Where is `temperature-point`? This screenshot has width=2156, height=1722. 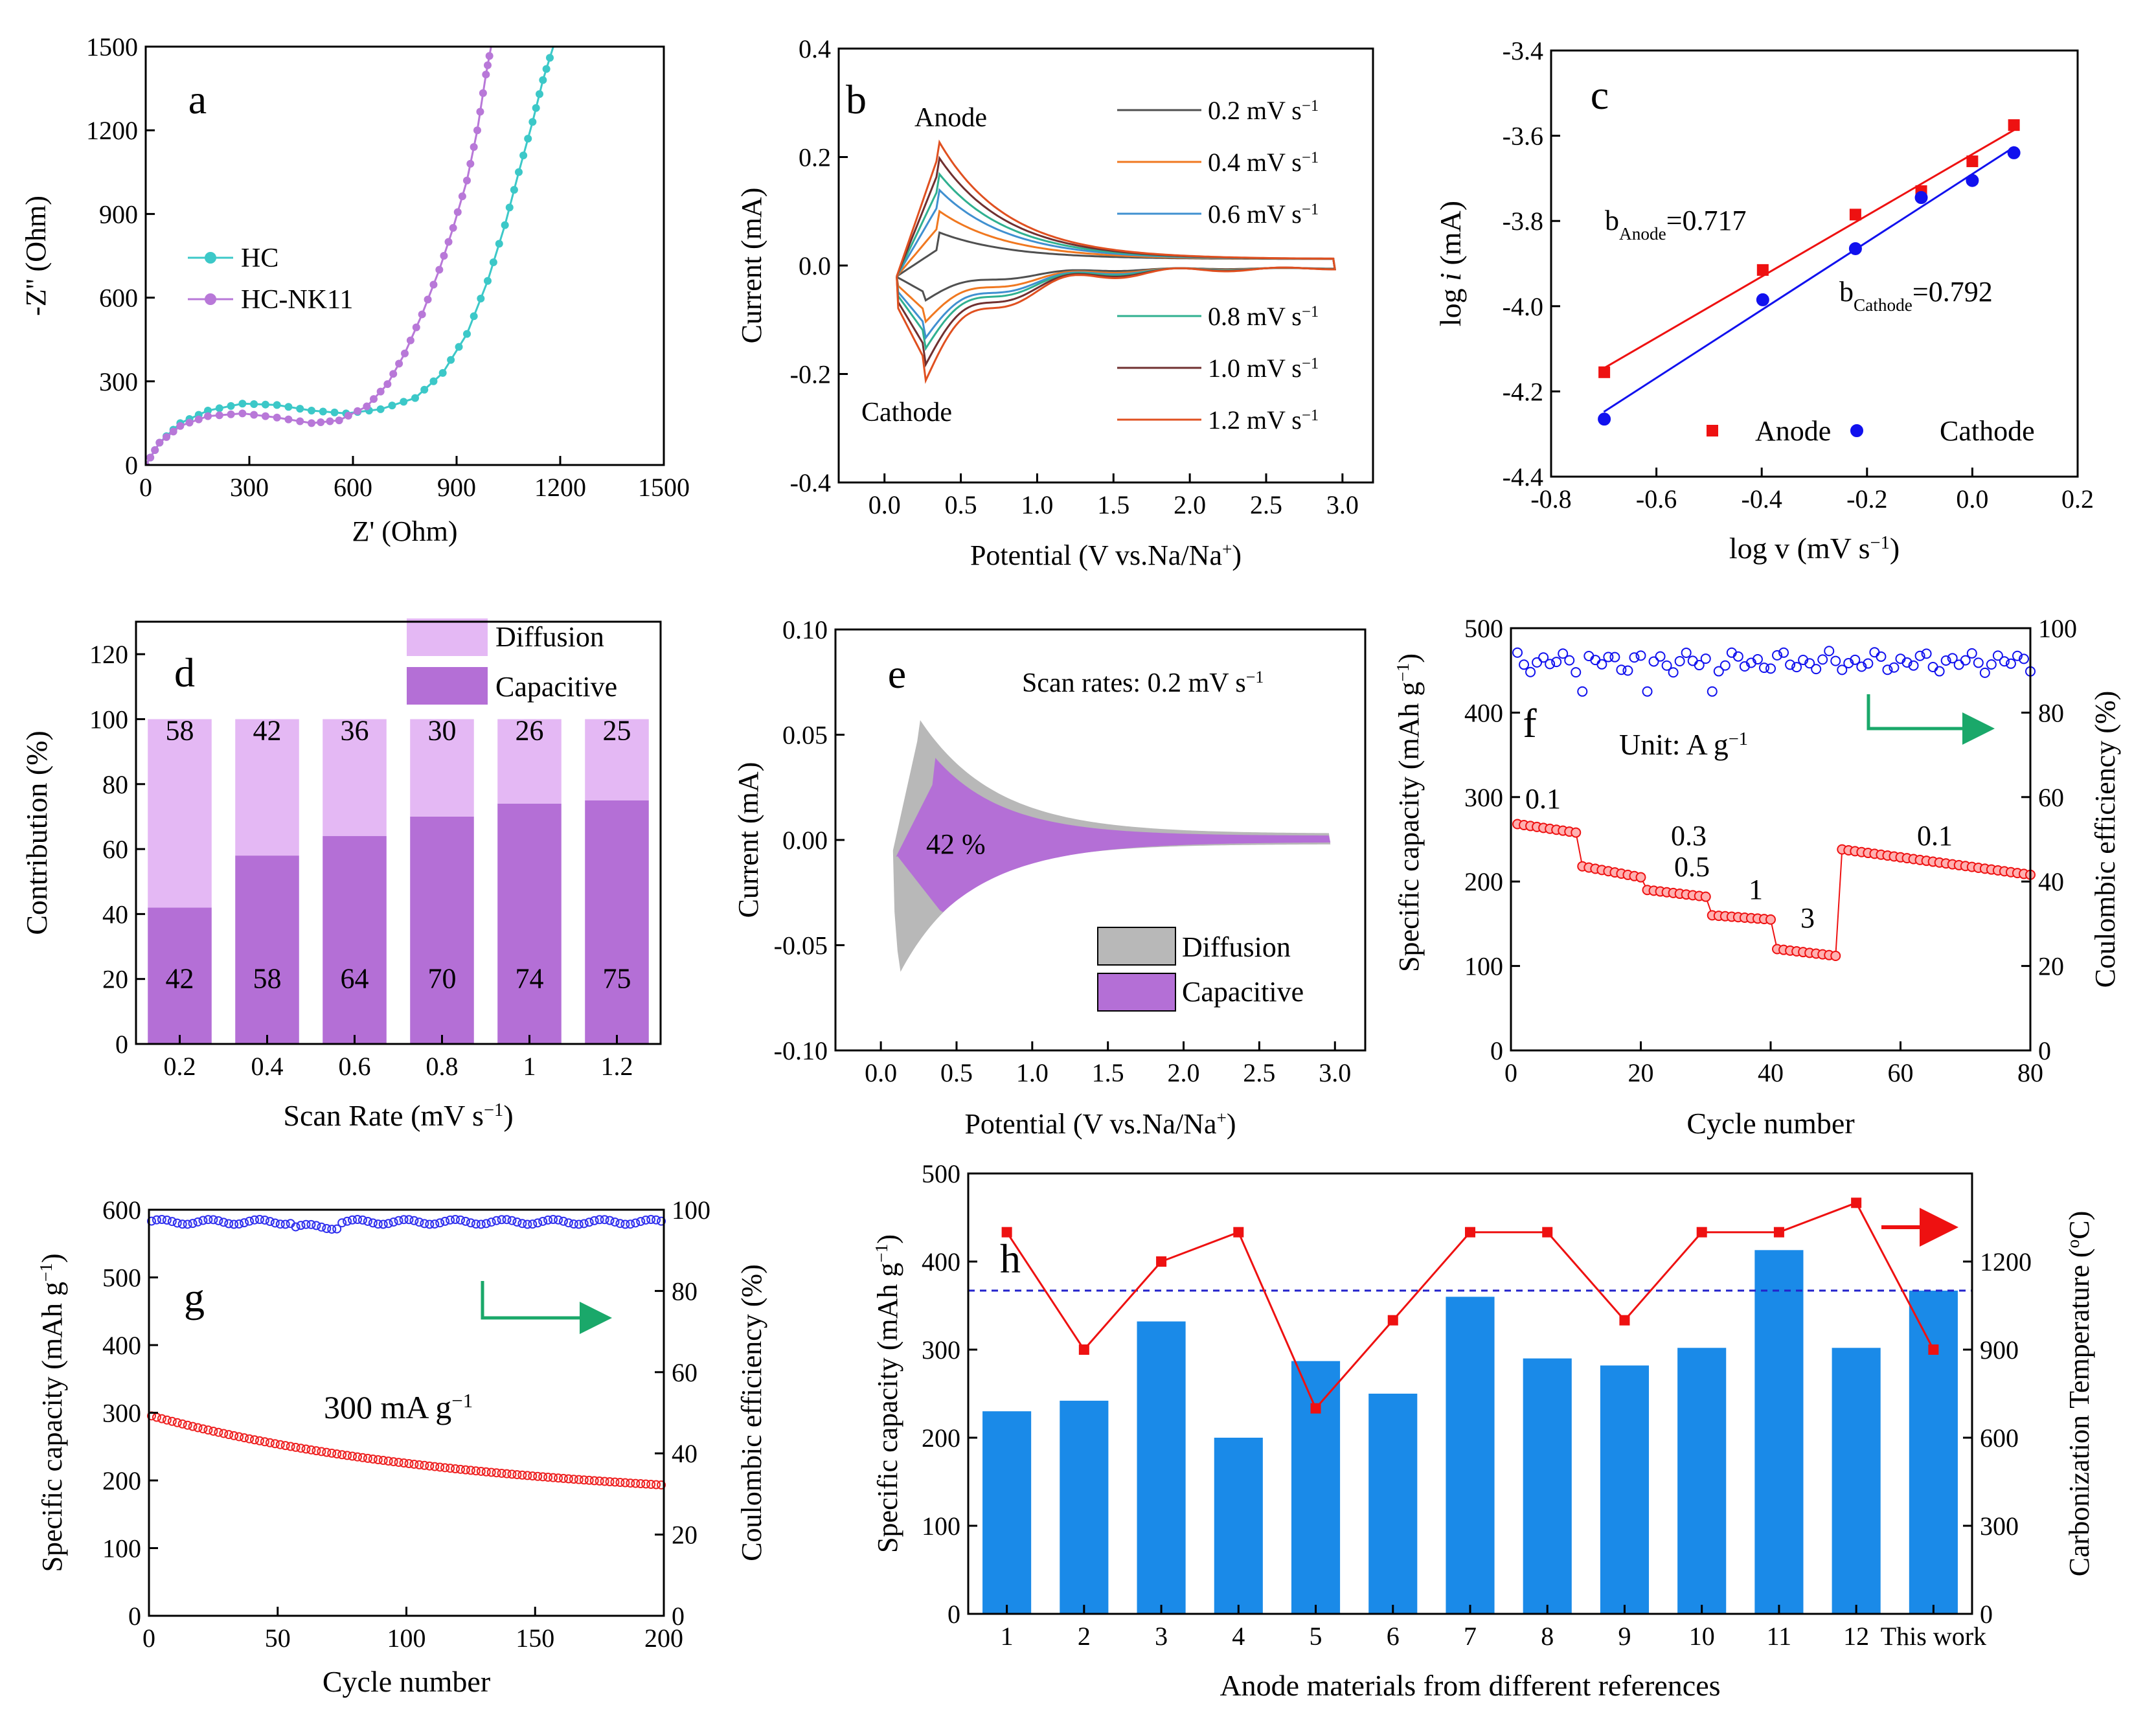 temperature-point is located at coordinates (1470, 1233).